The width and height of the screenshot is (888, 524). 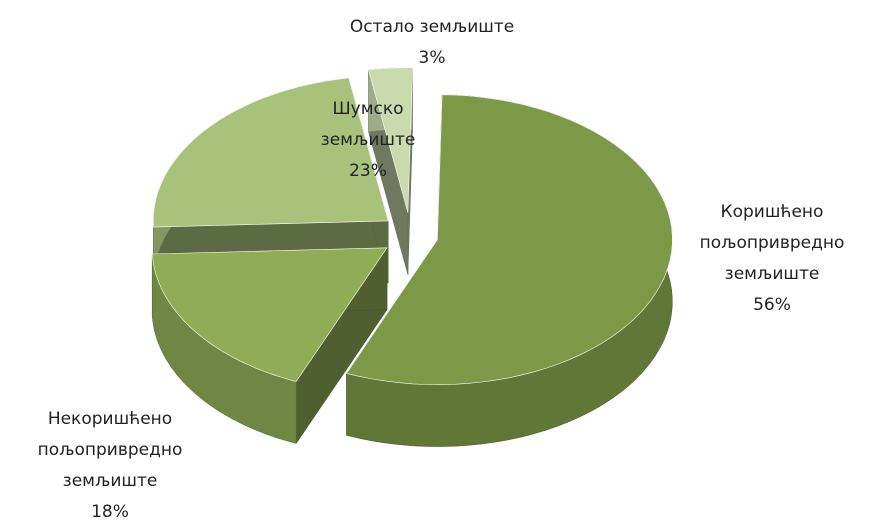 I want to click on value-label: 23%, so click(x=368, y=171).